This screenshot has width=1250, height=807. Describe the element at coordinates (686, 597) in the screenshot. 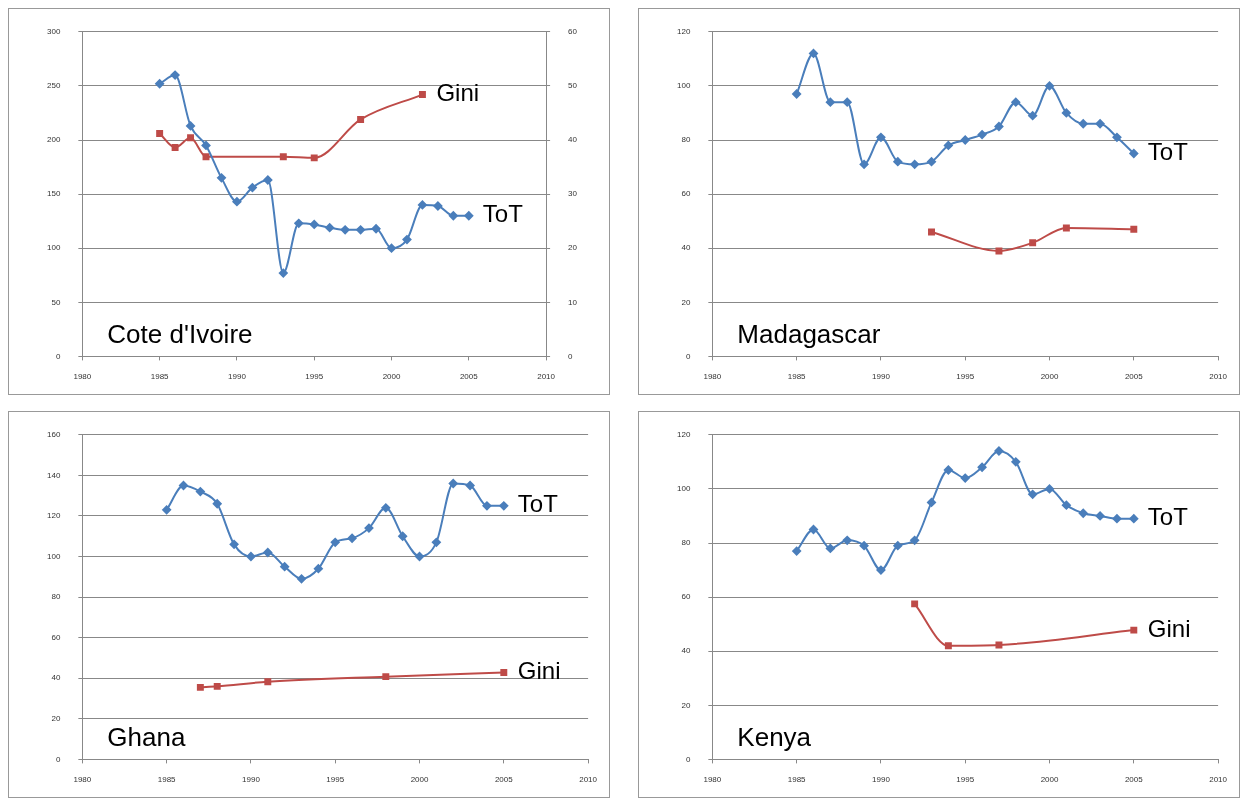

I see `y-tick-label: 60` at that location.